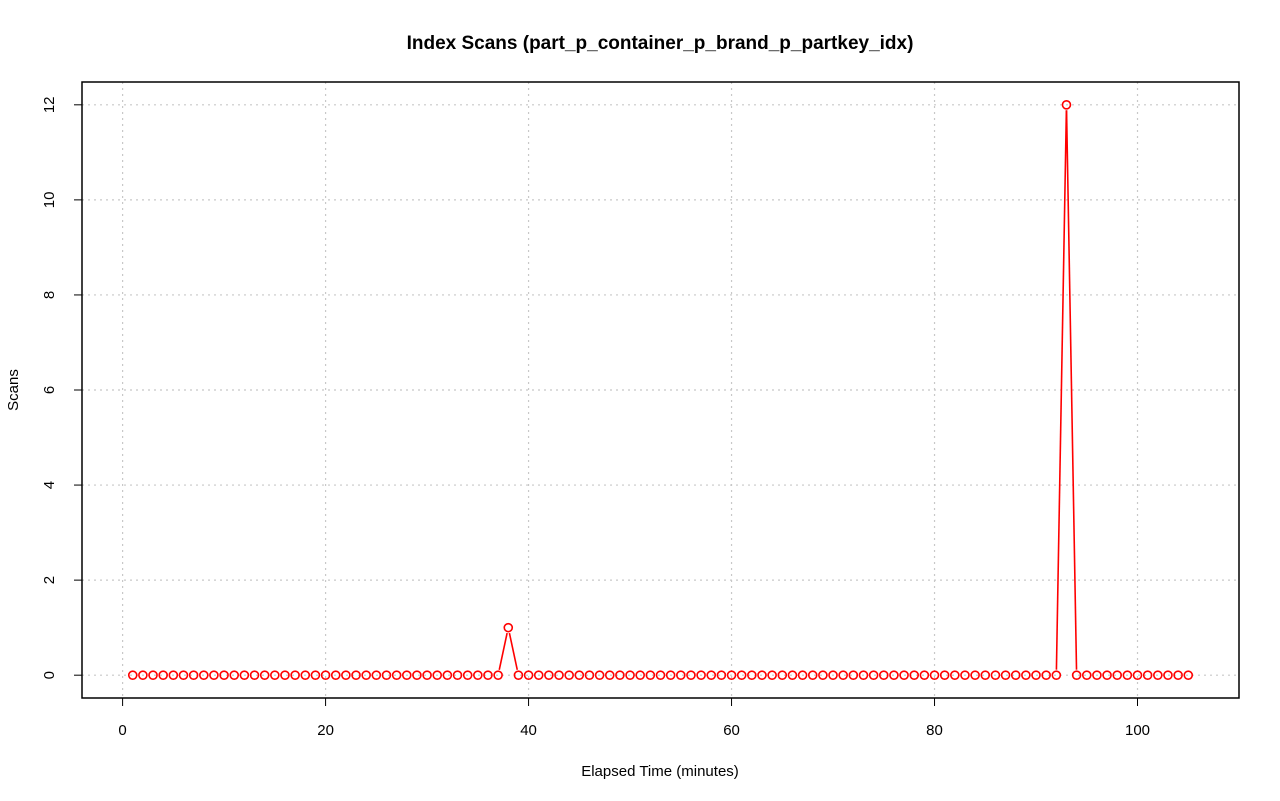  I want to click on x-tick-label: 100, so click(1137, 730).